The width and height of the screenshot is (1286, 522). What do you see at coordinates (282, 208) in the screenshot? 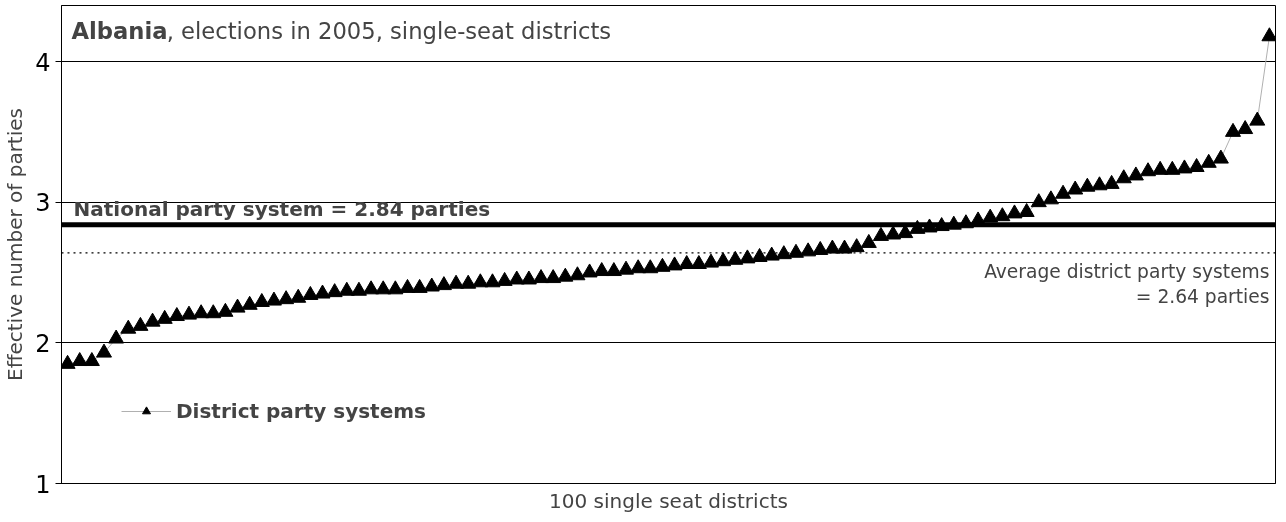
I see `ref-line-label: National party system = 2.84 parties` at bounding box center [282, 208].